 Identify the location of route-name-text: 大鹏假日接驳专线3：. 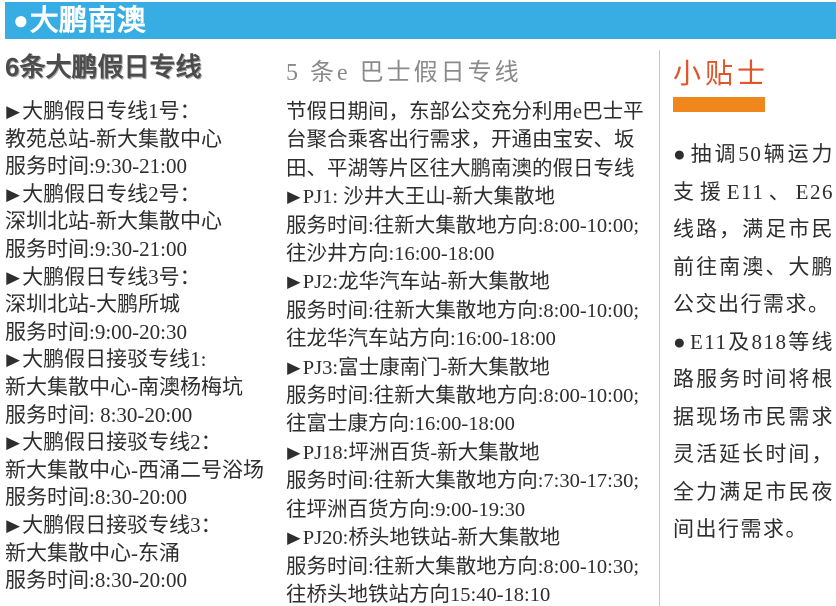
(122, 524).